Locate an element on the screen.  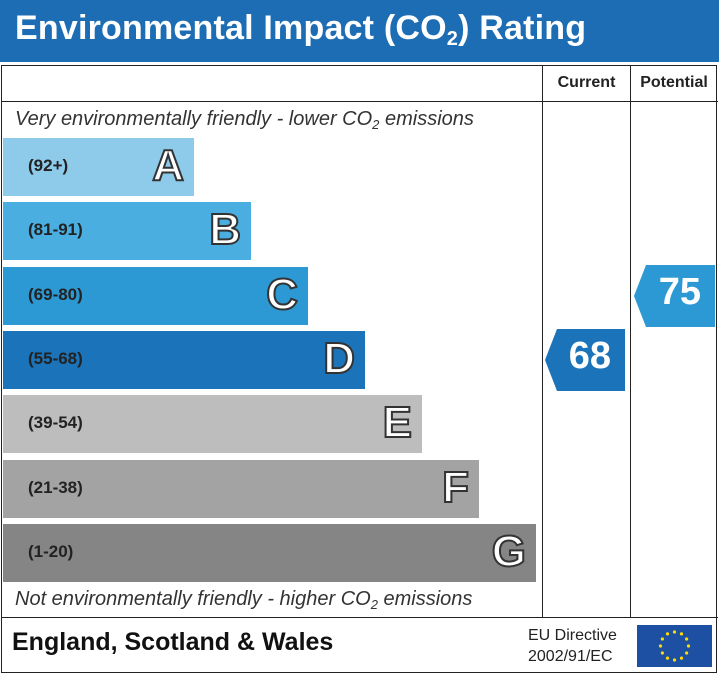
rating-letter: G is located at coordinates (509, 551).